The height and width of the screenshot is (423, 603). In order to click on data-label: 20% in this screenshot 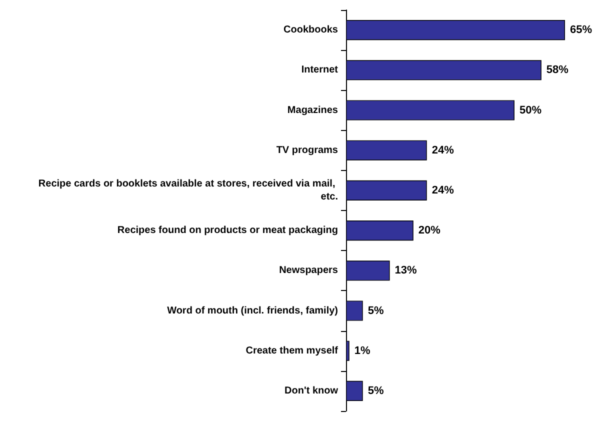, I will do `click(429, 230)`.